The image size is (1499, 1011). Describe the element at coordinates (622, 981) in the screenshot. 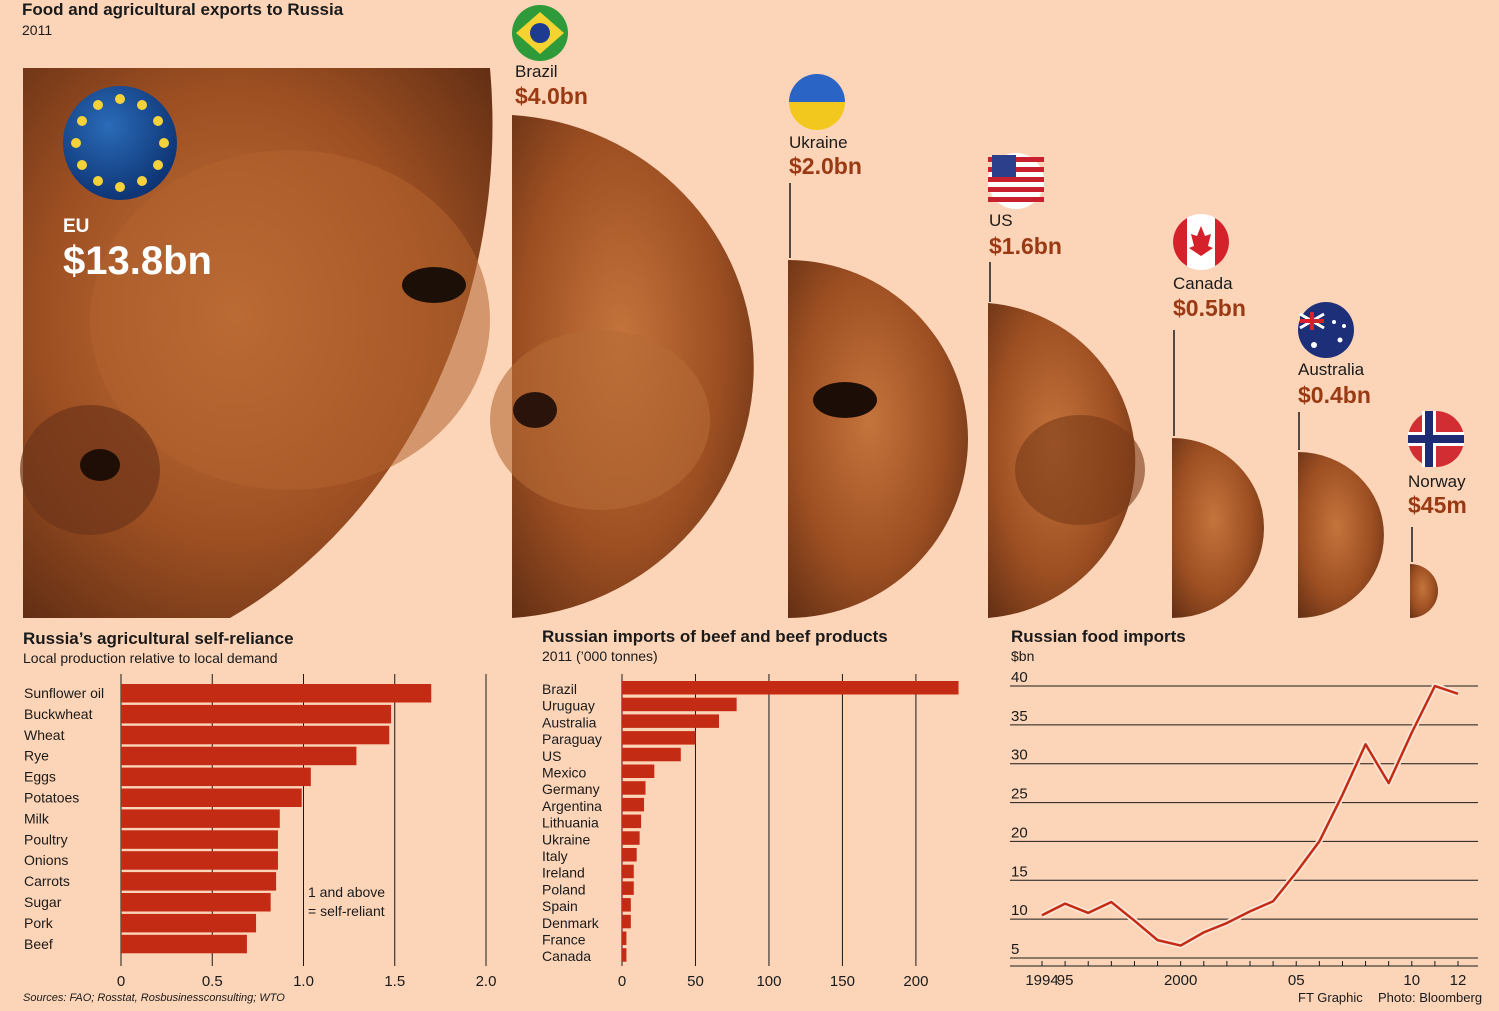

I see `x-tick-label: 0` at that location.